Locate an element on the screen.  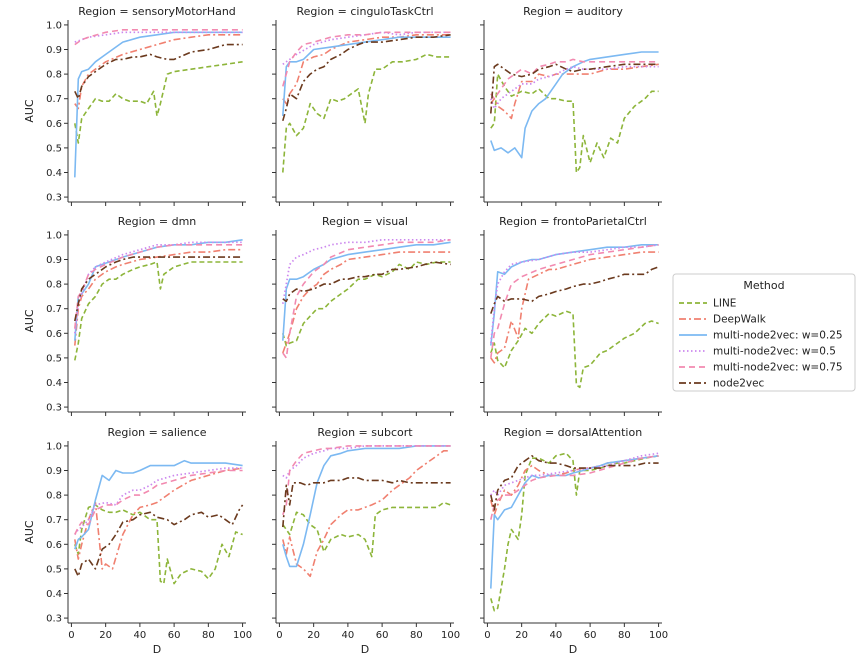
panel-auditory: Region = auditory is located at coordinates (571, 105).